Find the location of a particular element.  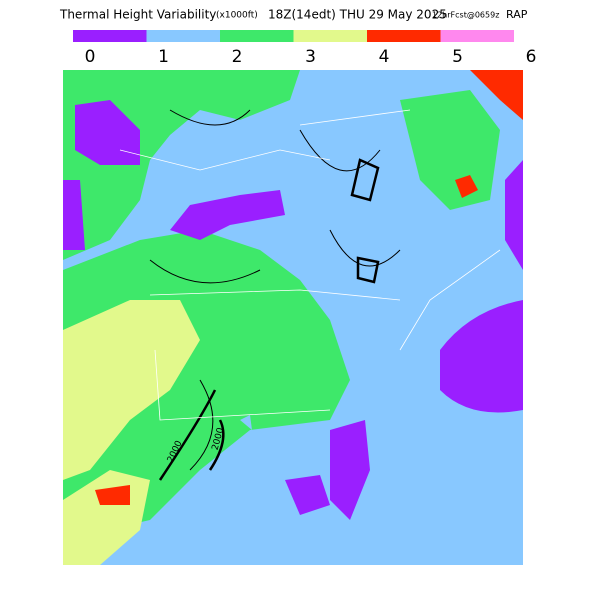

legend-label: 0 is located at coordinates (90, 57).